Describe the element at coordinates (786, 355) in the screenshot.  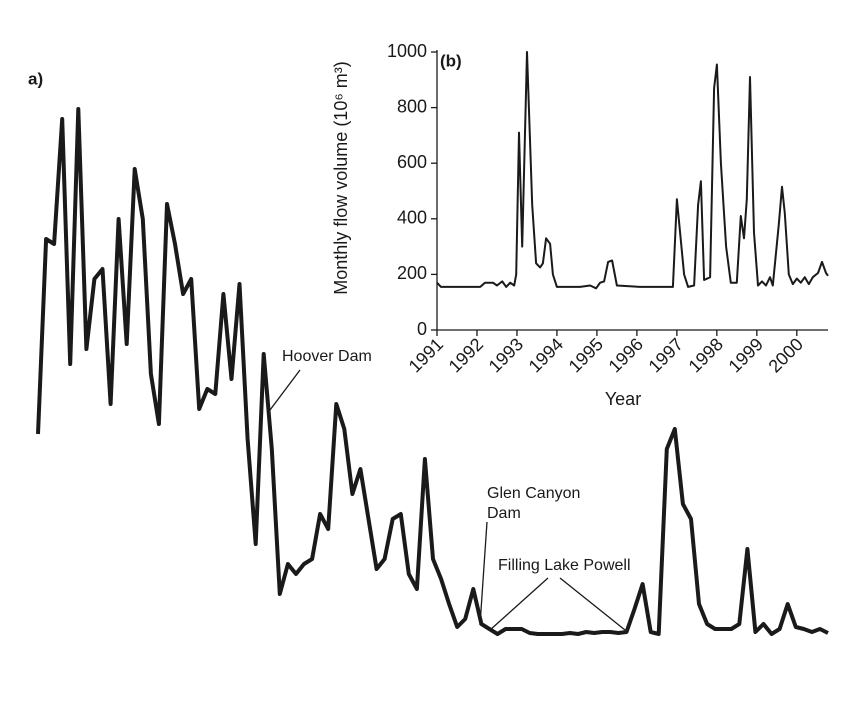
I see `x-tick-label: 2000` at that location.